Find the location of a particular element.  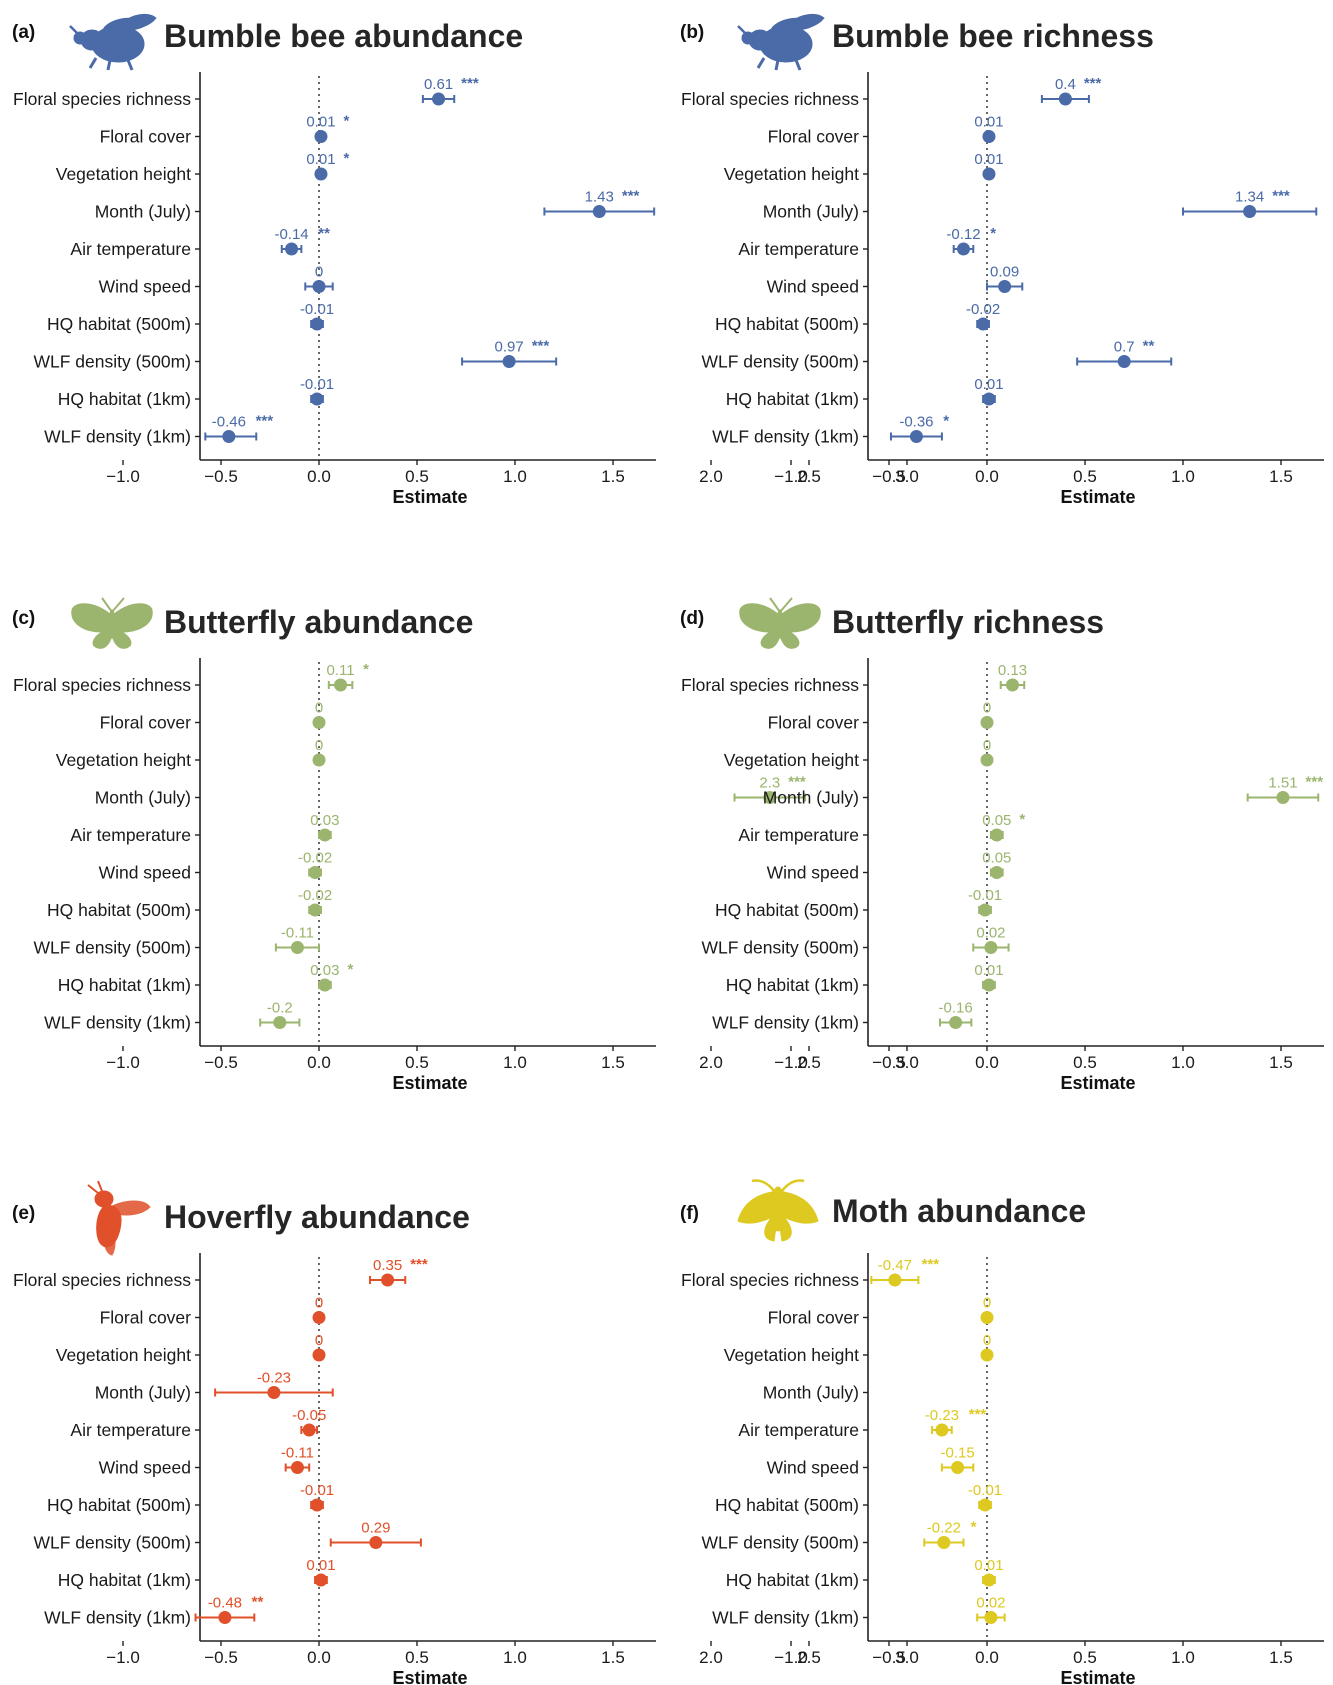

panel-title: Butterfly richness is located at coordinates (968, 622).